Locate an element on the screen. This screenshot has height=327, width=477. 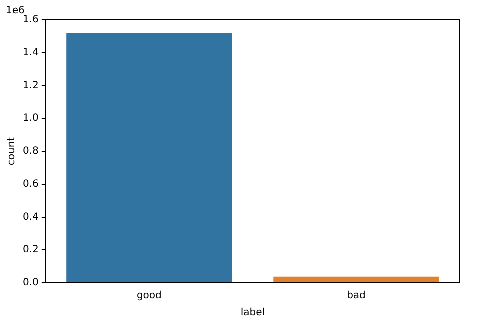
x-tick-label: good is located at coordinates (149, 296).